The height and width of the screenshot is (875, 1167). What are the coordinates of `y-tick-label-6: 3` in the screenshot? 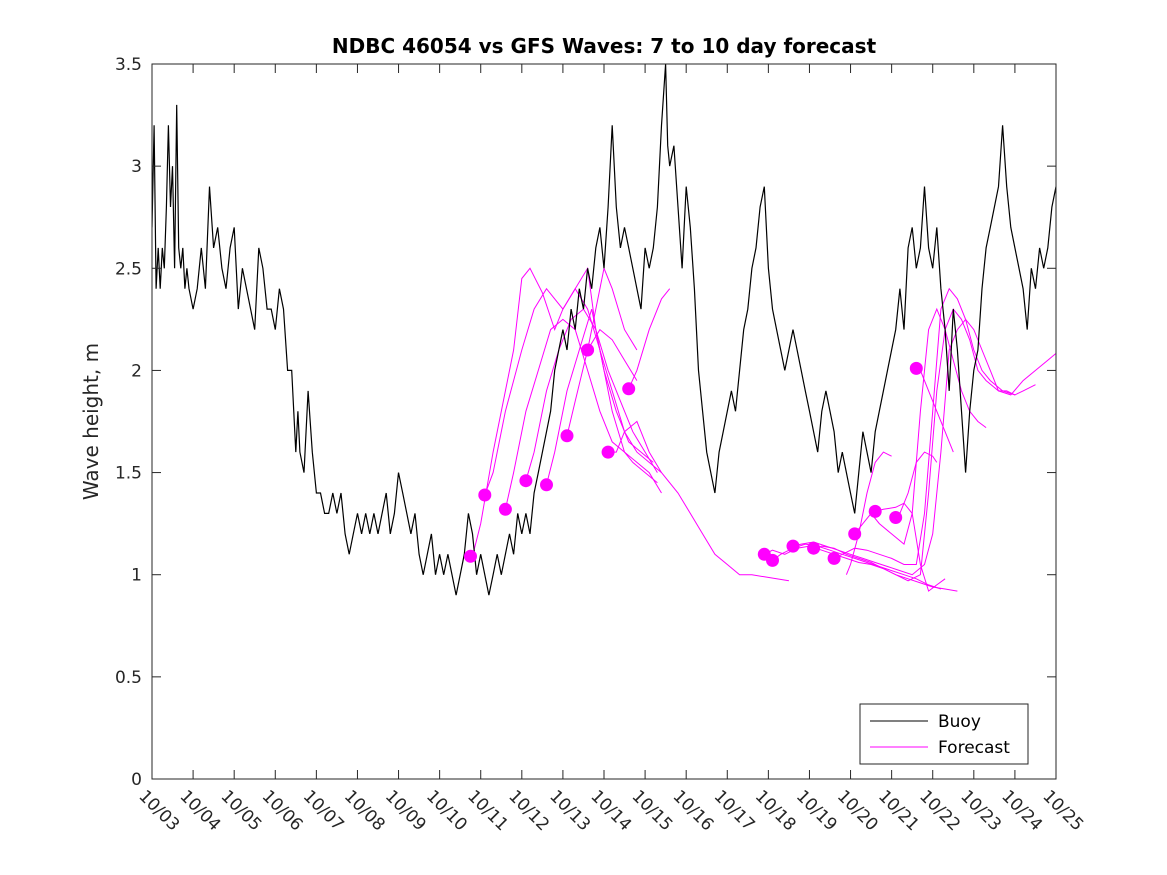 It's located at (136, 167).